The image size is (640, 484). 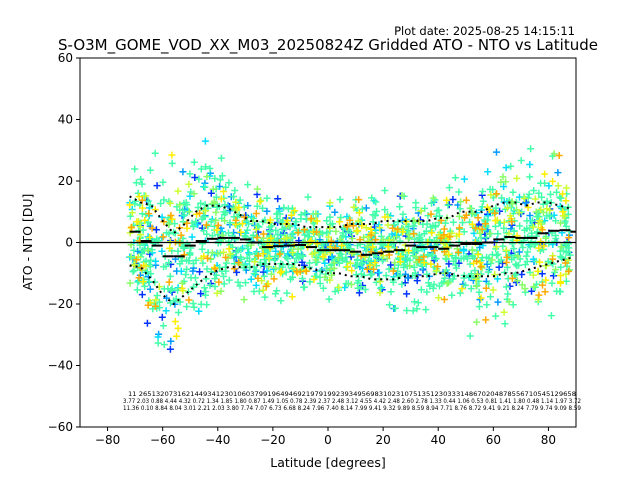 I want to click on y-tick-label: −60, so click(x=60, y=427).